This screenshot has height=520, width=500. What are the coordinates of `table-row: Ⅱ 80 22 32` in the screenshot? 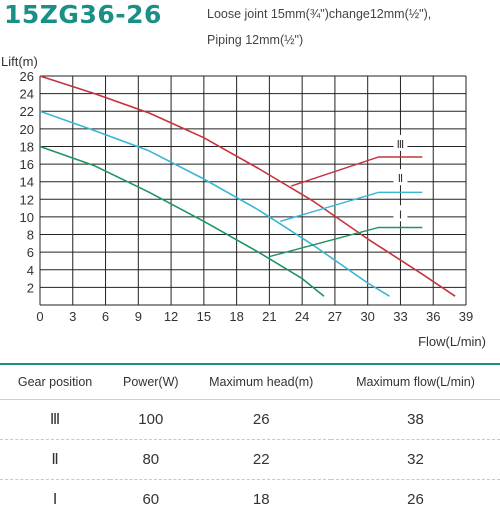 It's located at (250, 459).